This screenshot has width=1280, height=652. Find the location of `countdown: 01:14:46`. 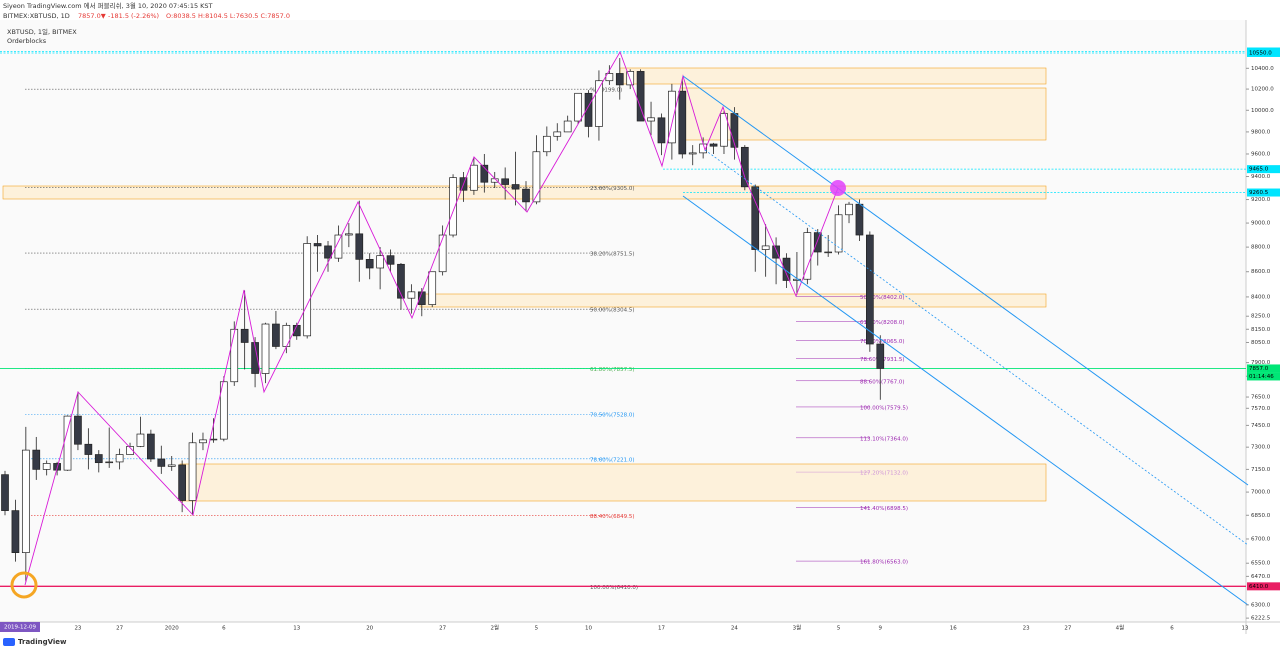

countdown: 01:14:46 is located at coordinates (1261, 377).